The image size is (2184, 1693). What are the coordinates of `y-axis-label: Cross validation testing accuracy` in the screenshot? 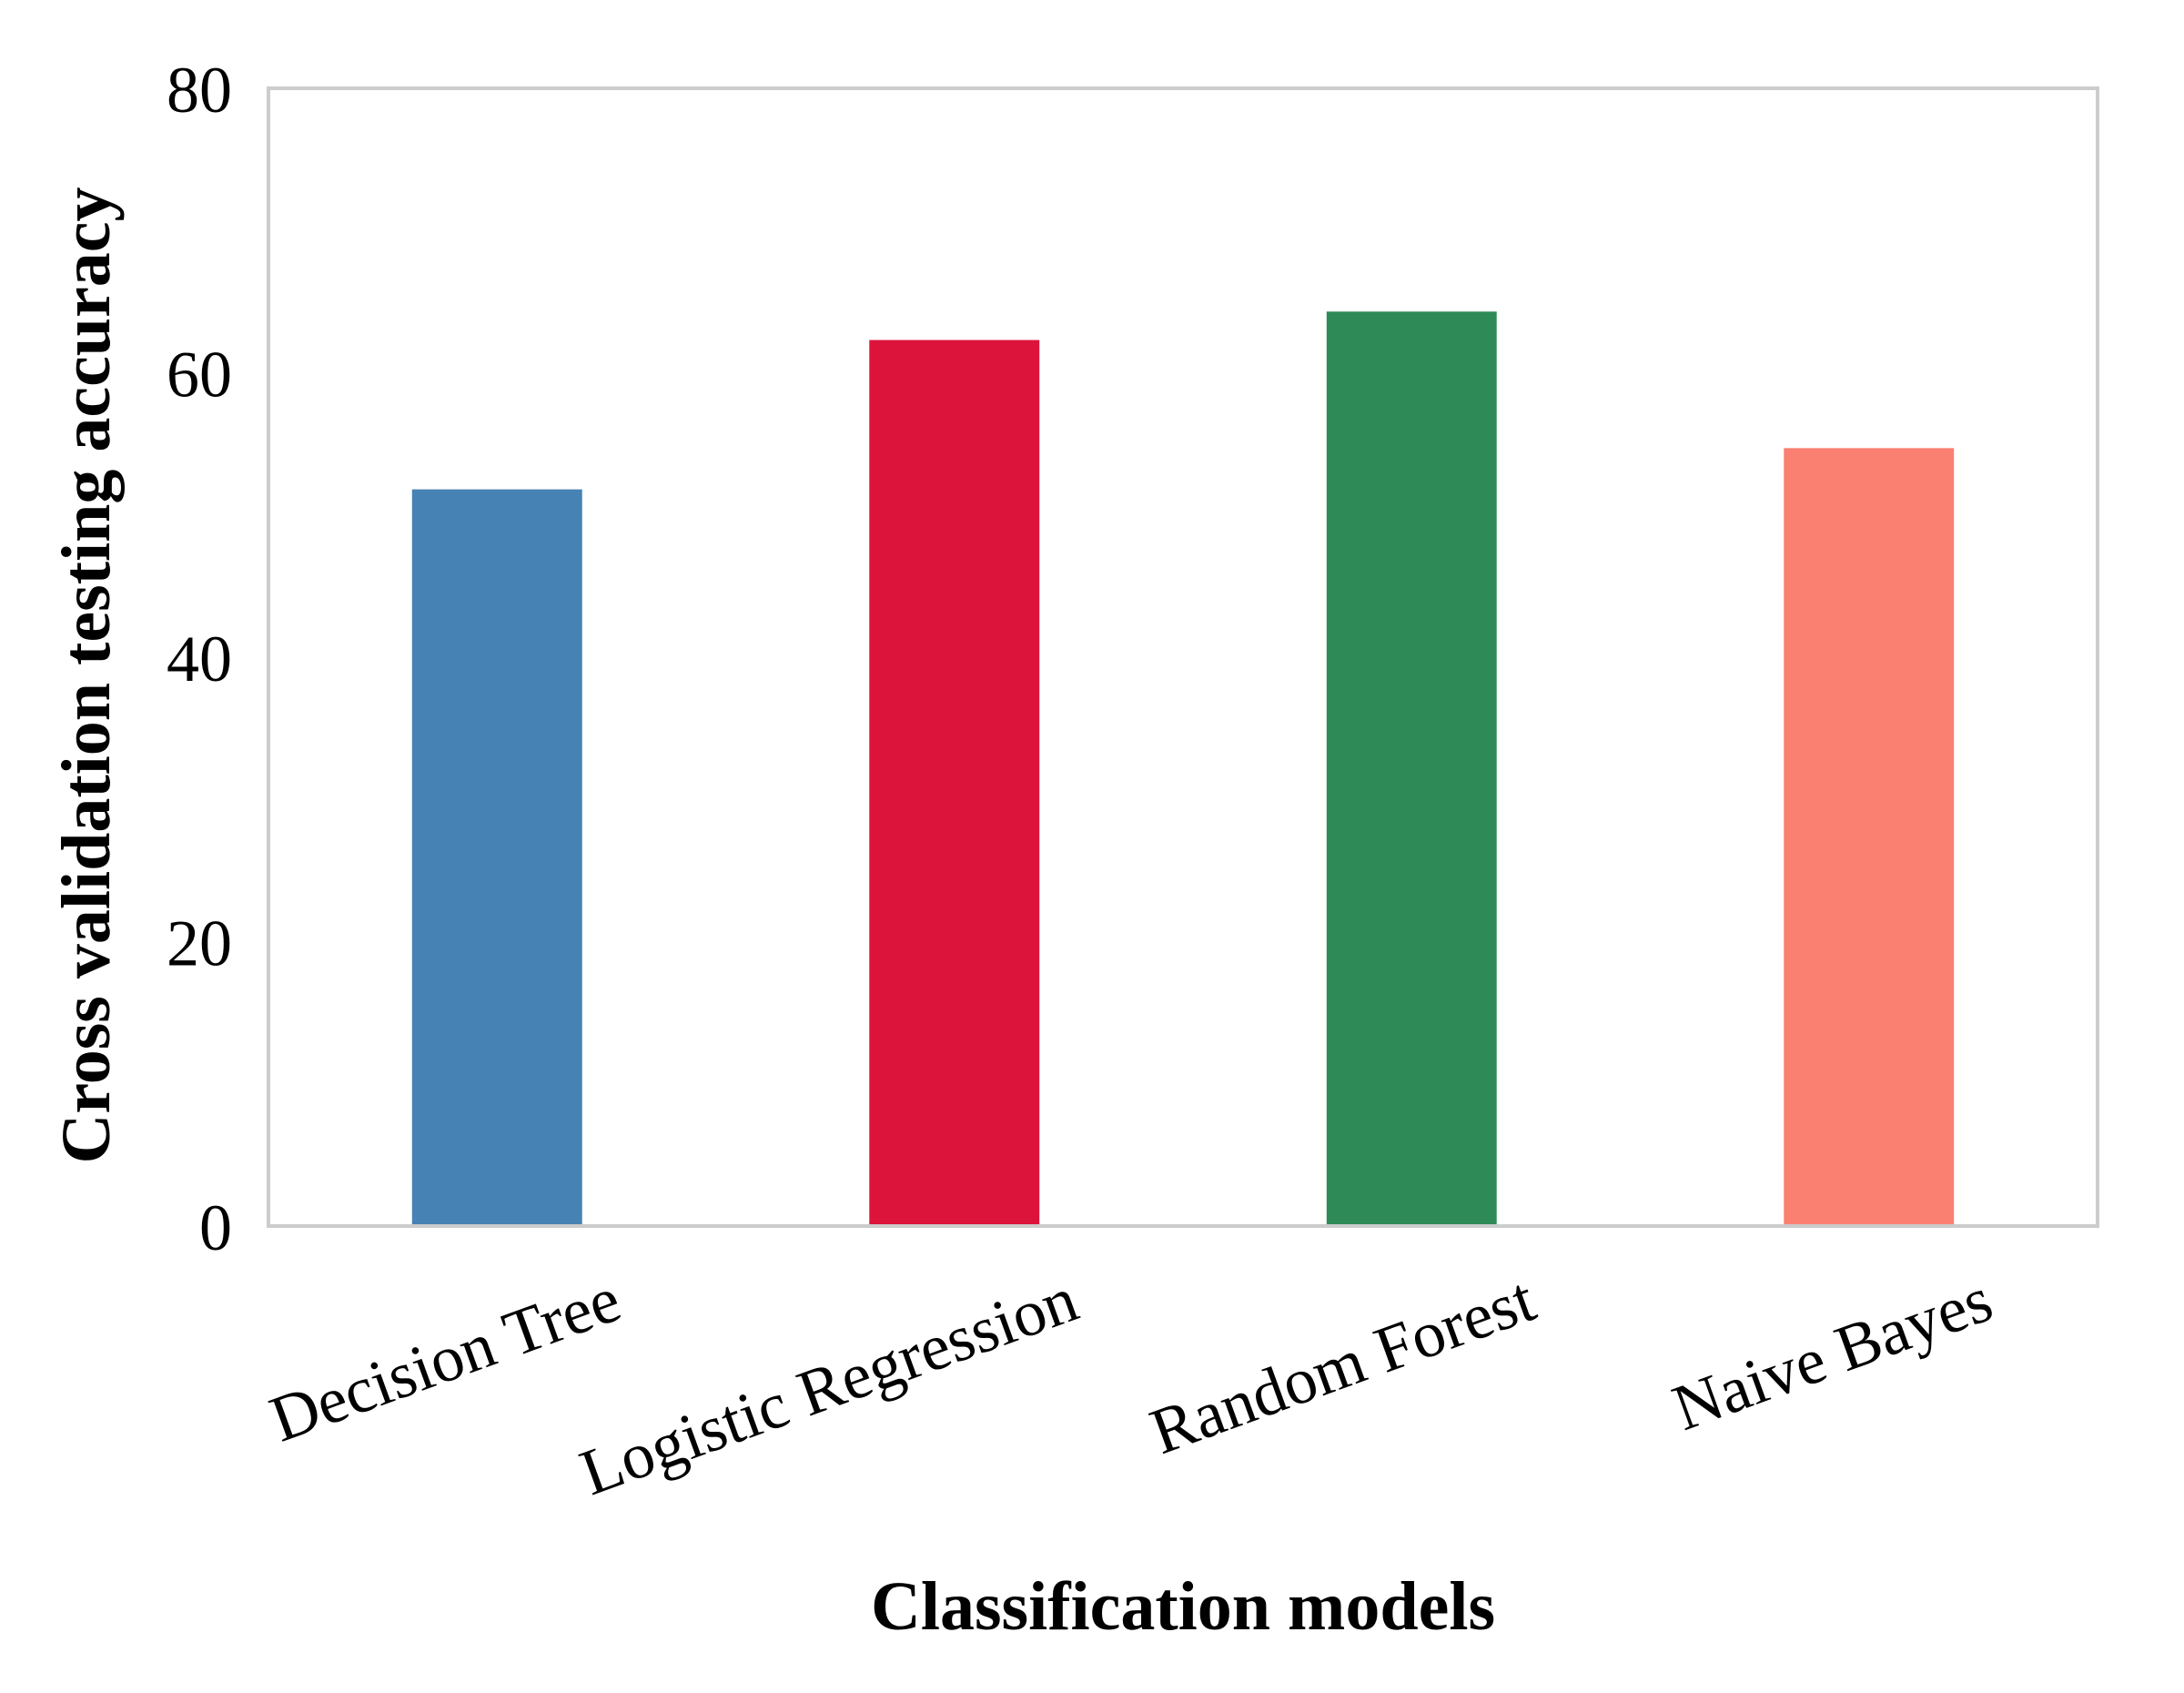 It's located at (87, 675).